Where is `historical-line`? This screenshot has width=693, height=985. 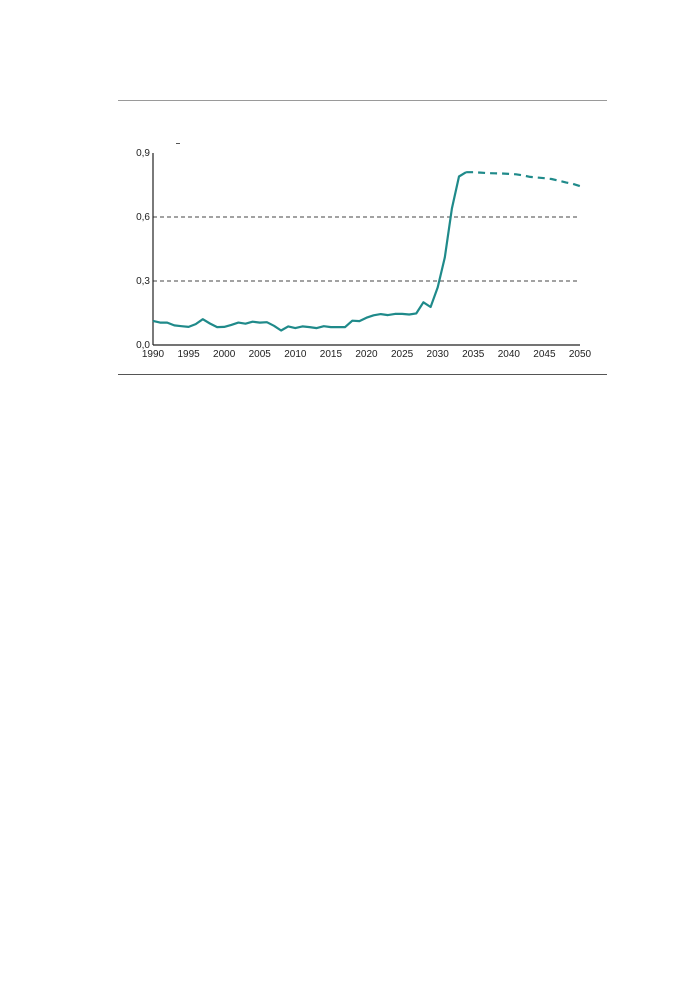 historical-line is located at coordinates (309, 251).